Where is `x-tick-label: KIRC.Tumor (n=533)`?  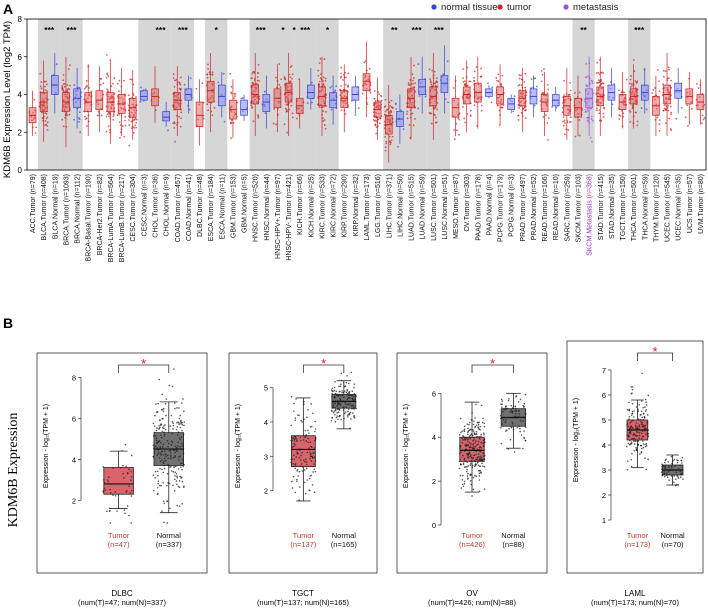 x-tick-label: KIRC.Tumor (n=533) is located at coordinates (322, 206).